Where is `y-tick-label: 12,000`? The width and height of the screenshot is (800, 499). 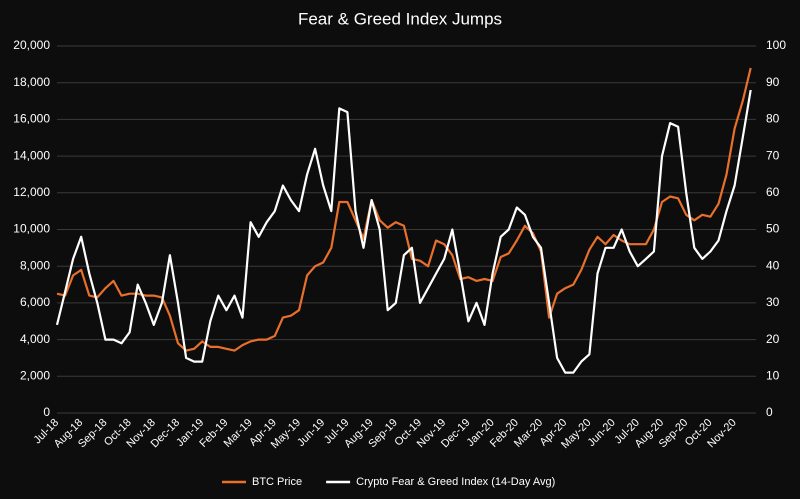 y-tick-label: 12,000 is located at coordinates (31, 192).